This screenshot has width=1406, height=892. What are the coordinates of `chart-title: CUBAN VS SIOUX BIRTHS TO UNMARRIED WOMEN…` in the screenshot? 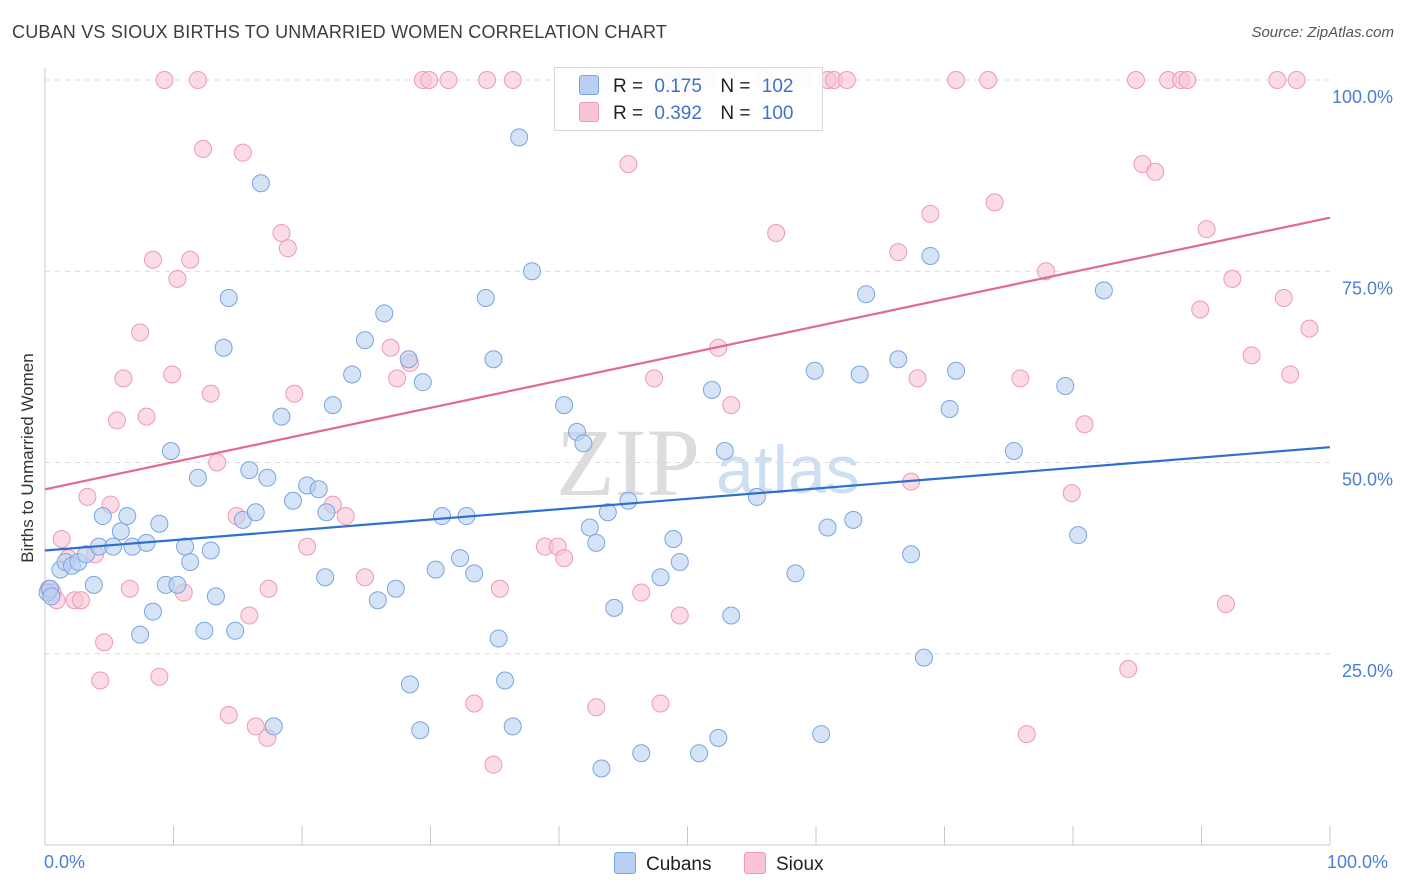 It's located at (340, 32).